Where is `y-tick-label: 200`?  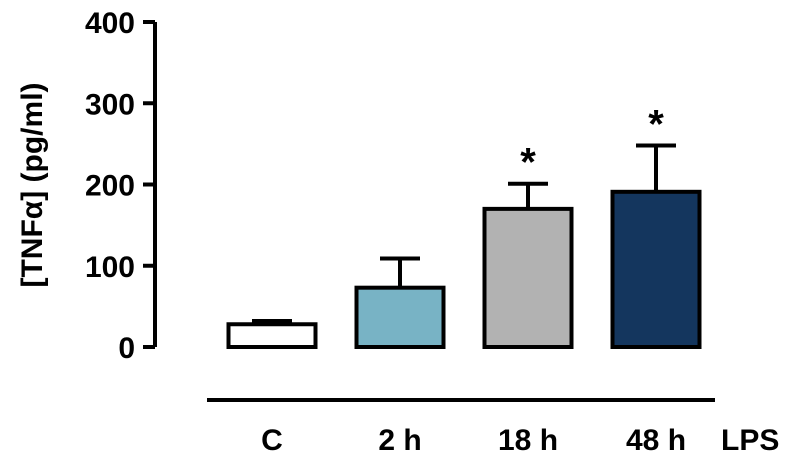 y-tick-label: 200 is located at coordinates (110, 186).